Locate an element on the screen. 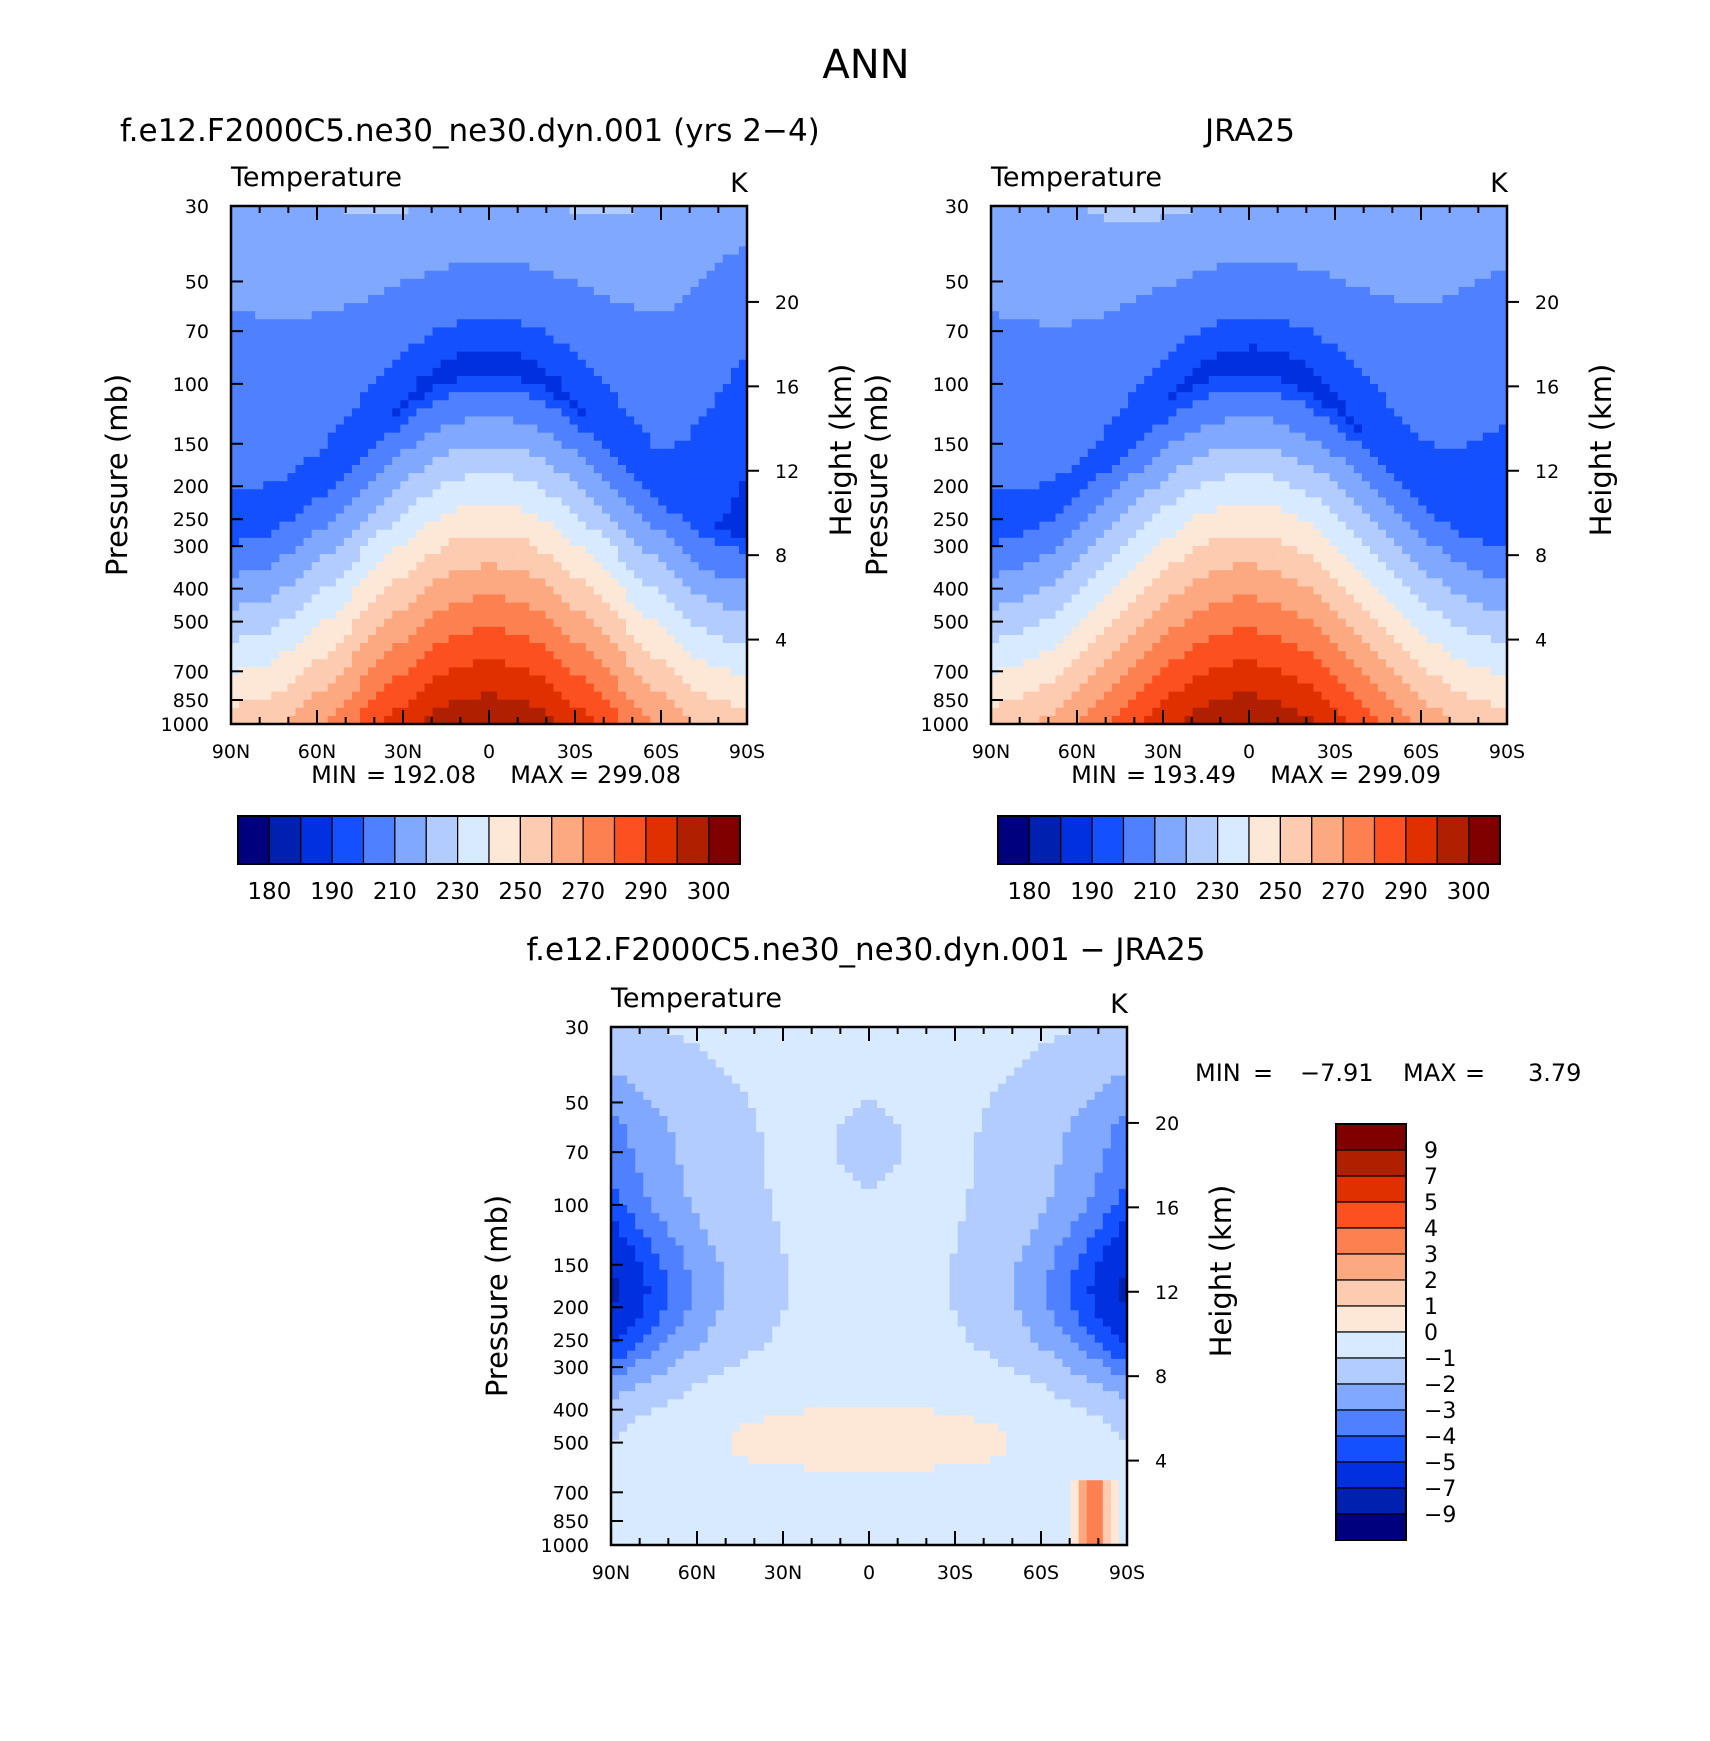 The image size is (1710, 1741). y-right-tick-label: 20 is located at coordinates (787, 303).